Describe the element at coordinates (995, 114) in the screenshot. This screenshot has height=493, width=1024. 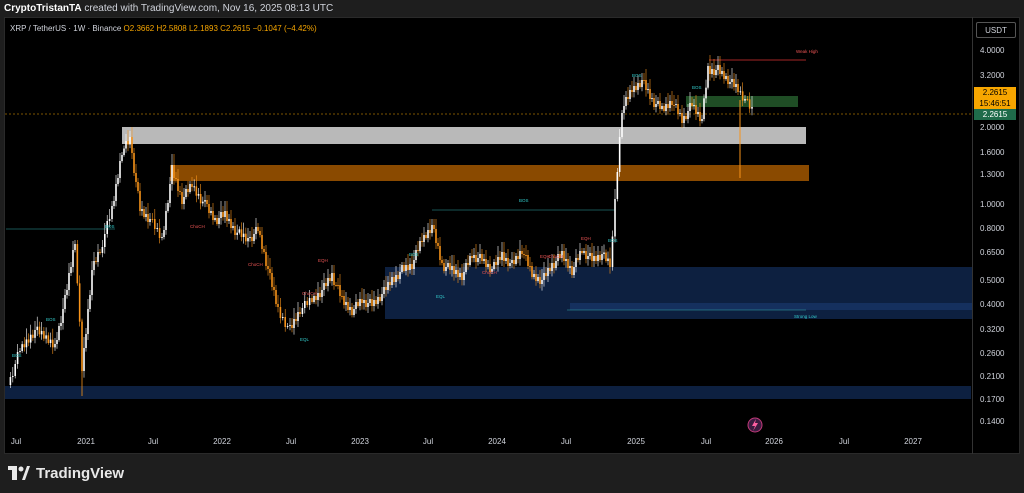
I see `last-price-line-tag: 2.2615` at that location.